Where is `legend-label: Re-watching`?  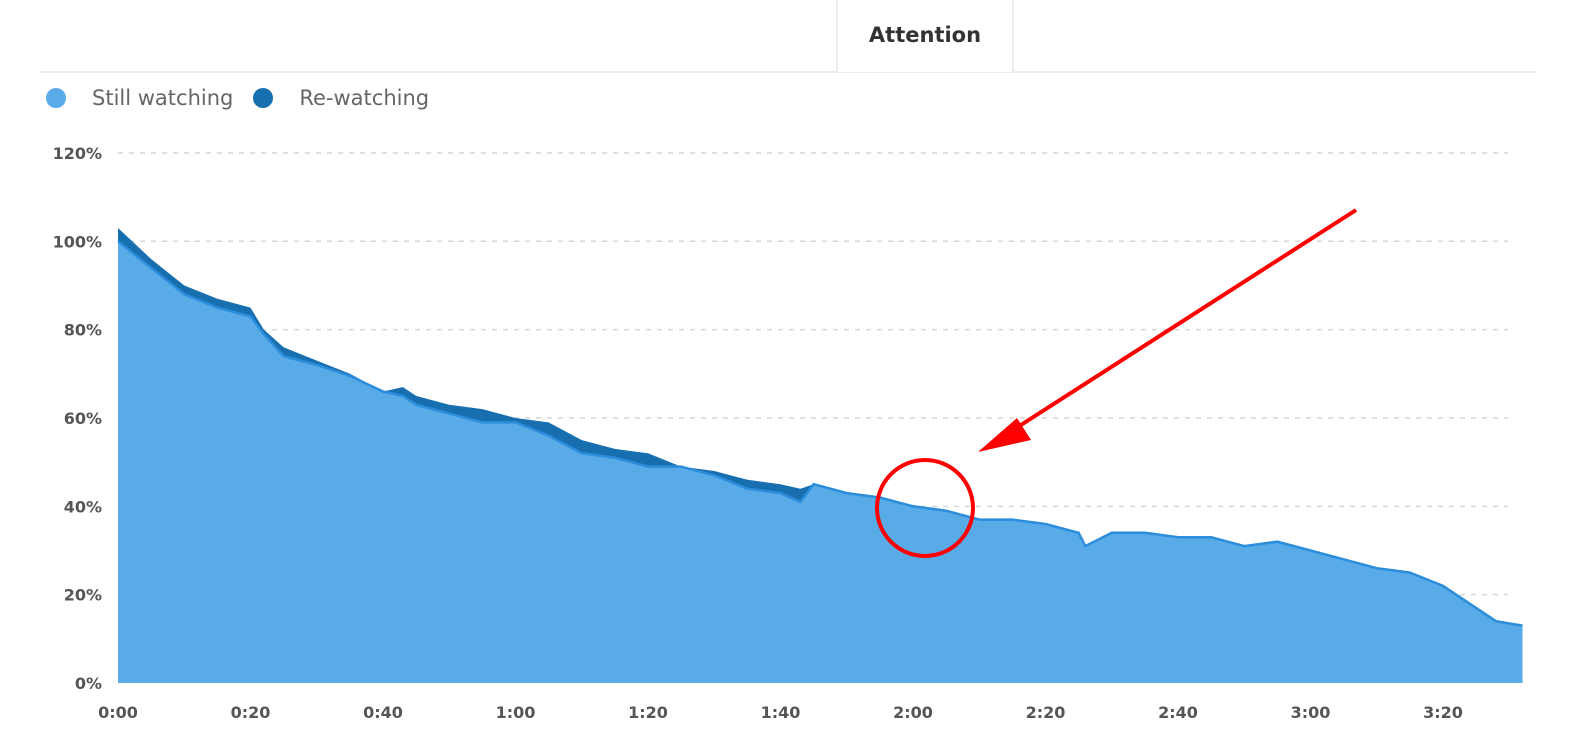 legend-label: Re-watching is located at coordinates (364, 98).